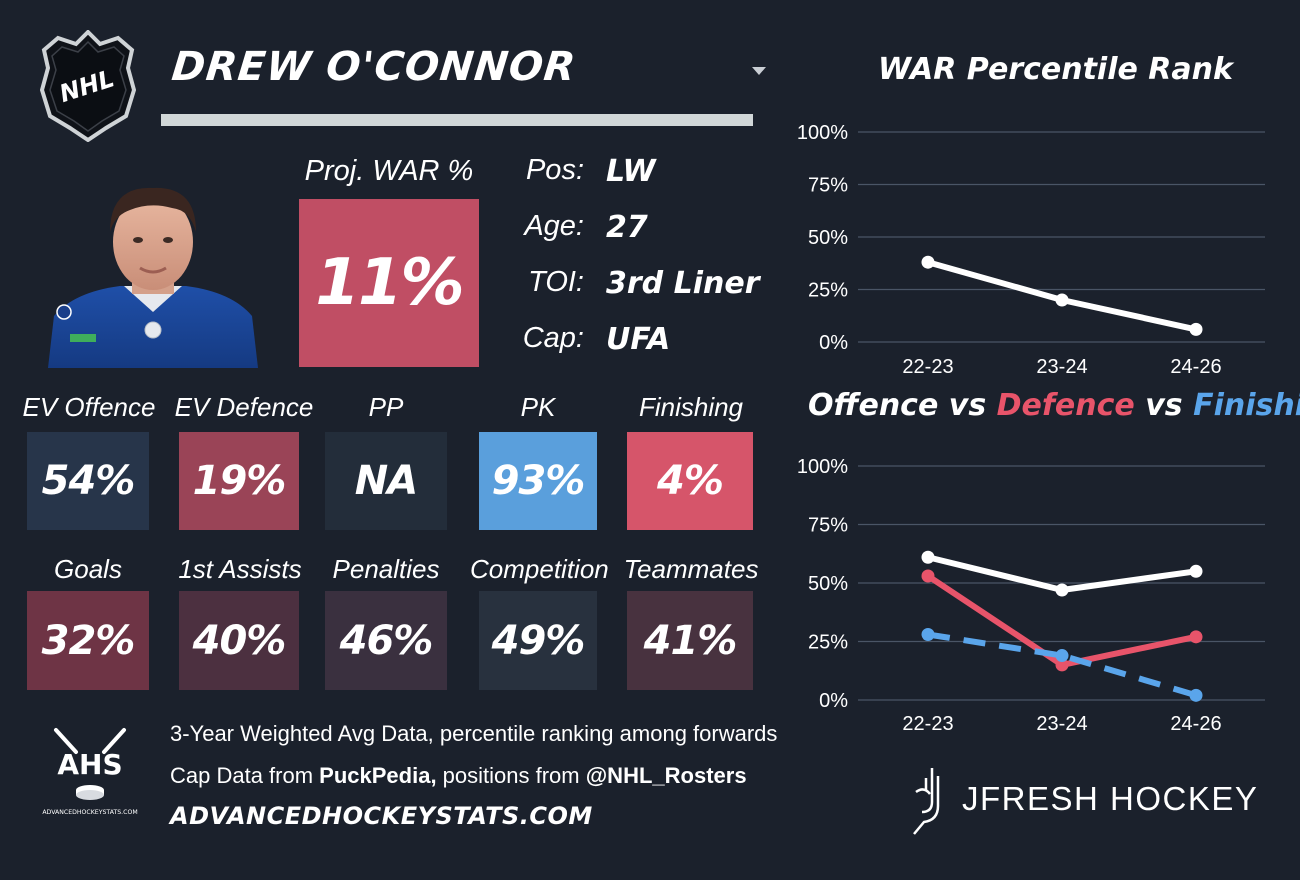  What do you see at coordinates (1031, 595) in the screenshot?
I see `offence-defence-finishing-chart: 0% 25% 50% 75% 100% 22-23 23-24 24-26` at bounding box center [1031, 595].